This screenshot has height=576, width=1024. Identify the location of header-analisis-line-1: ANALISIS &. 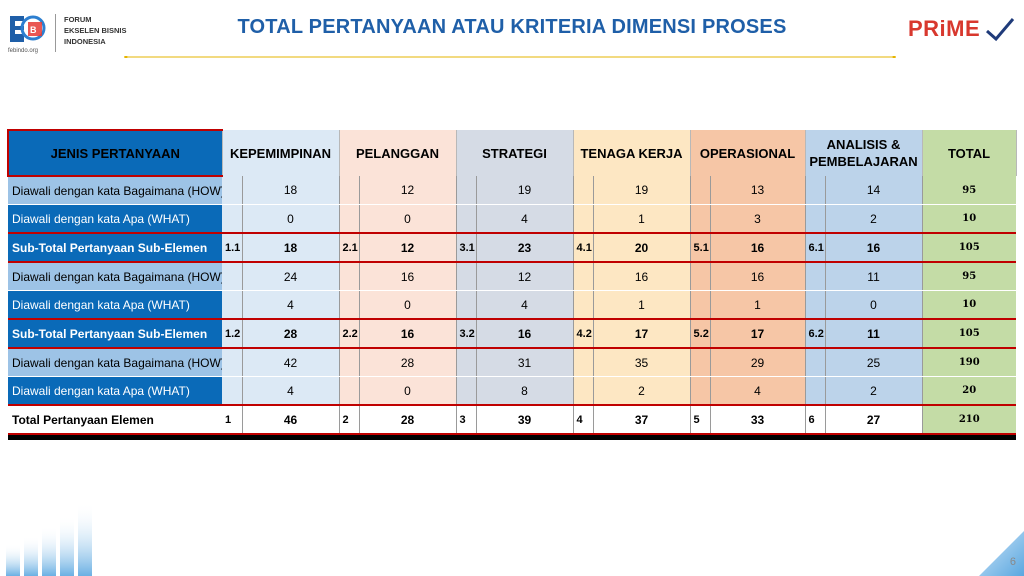
(863, 144).